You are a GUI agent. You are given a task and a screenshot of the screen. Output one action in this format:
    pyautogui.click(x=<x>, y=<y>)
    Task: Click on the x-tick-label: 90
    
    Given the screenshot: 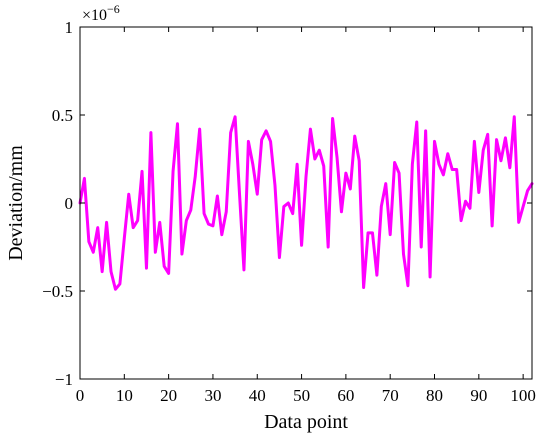 What is the action you would take?
    pyautogui.click(x=478, y=395)
    